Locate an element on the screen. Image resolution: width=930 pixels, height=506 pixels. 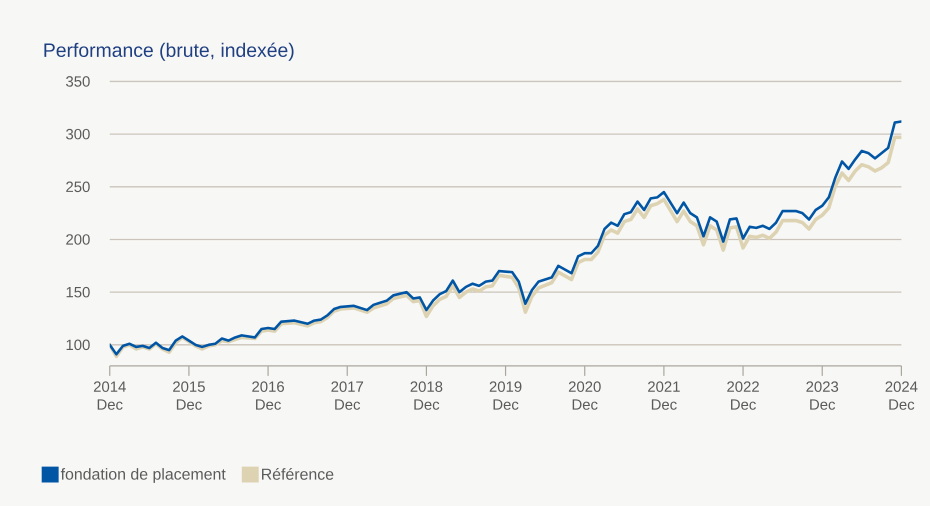
x-tick-label: 2021 Dec is located at coordinates (664, 395).